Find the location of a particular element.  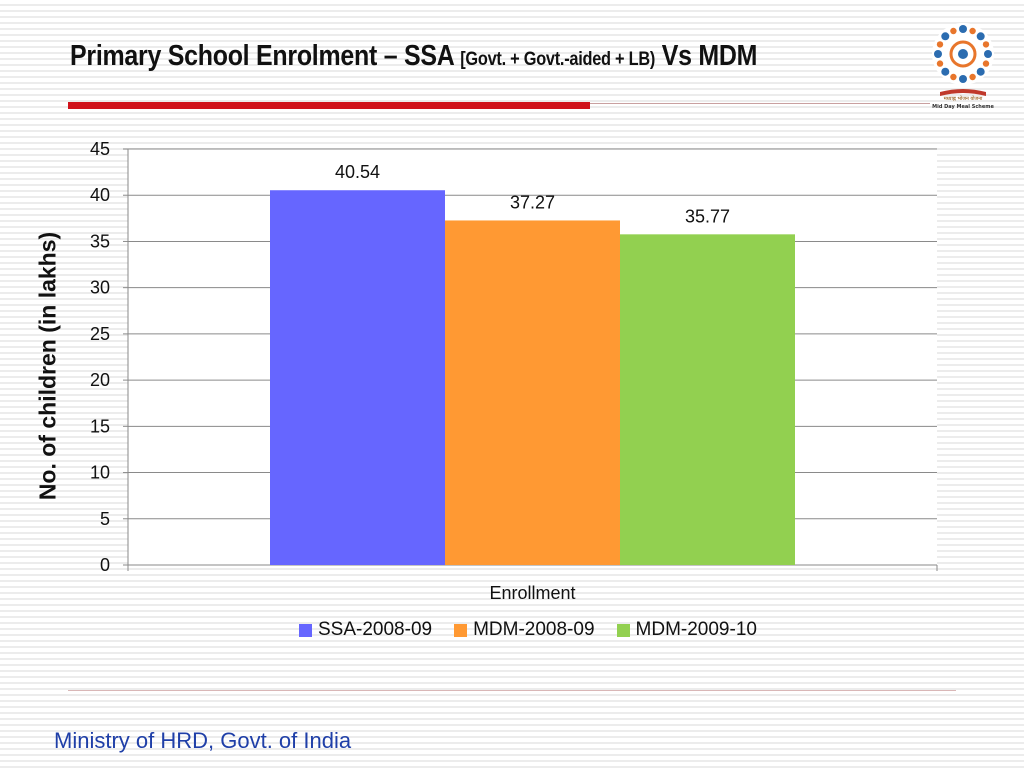

data-label: 37.27 is located at coordinates (532, 202).